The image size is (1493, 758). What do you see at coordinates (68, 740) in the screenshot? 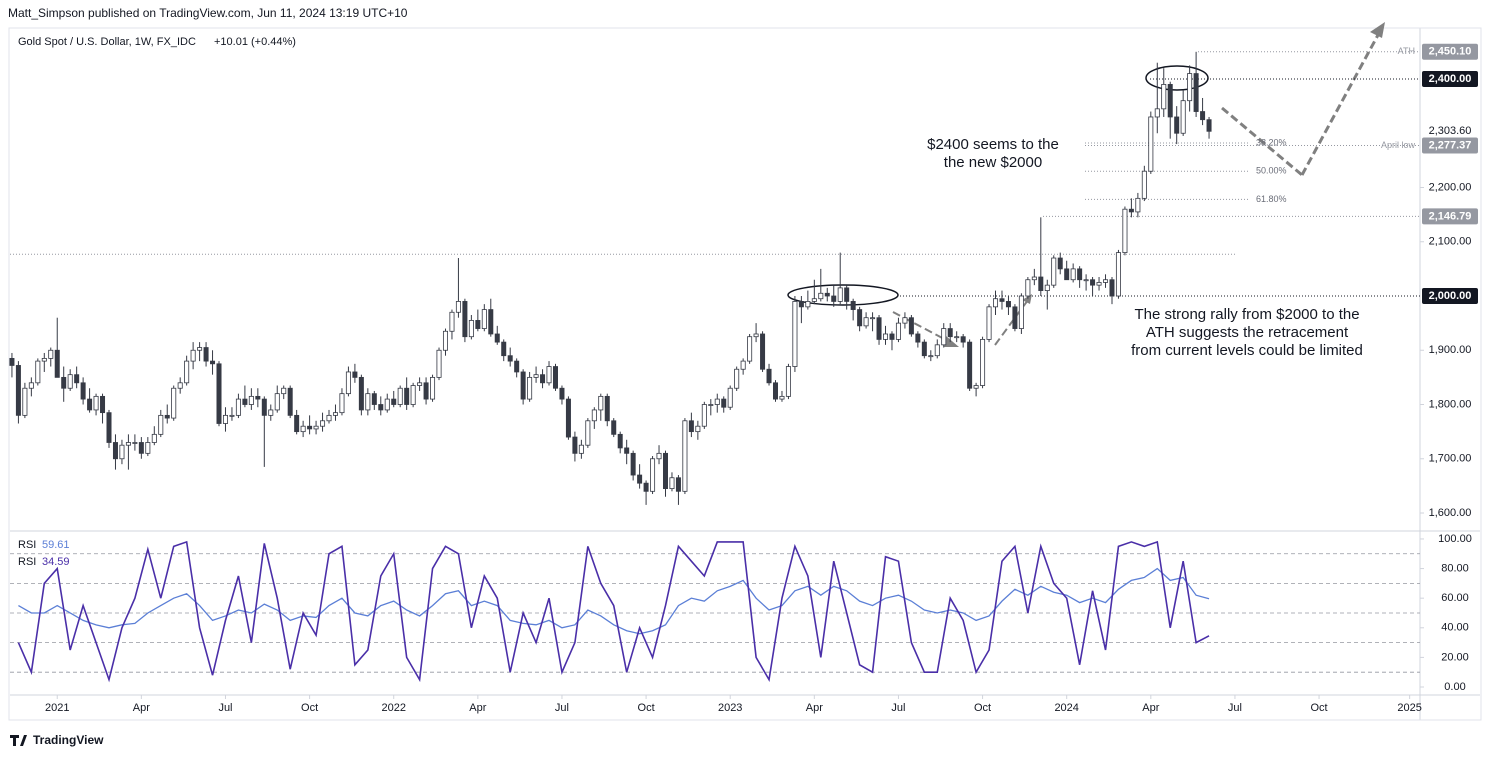
I see `footer-brand: TradingView` at bounding box center [68, 740].